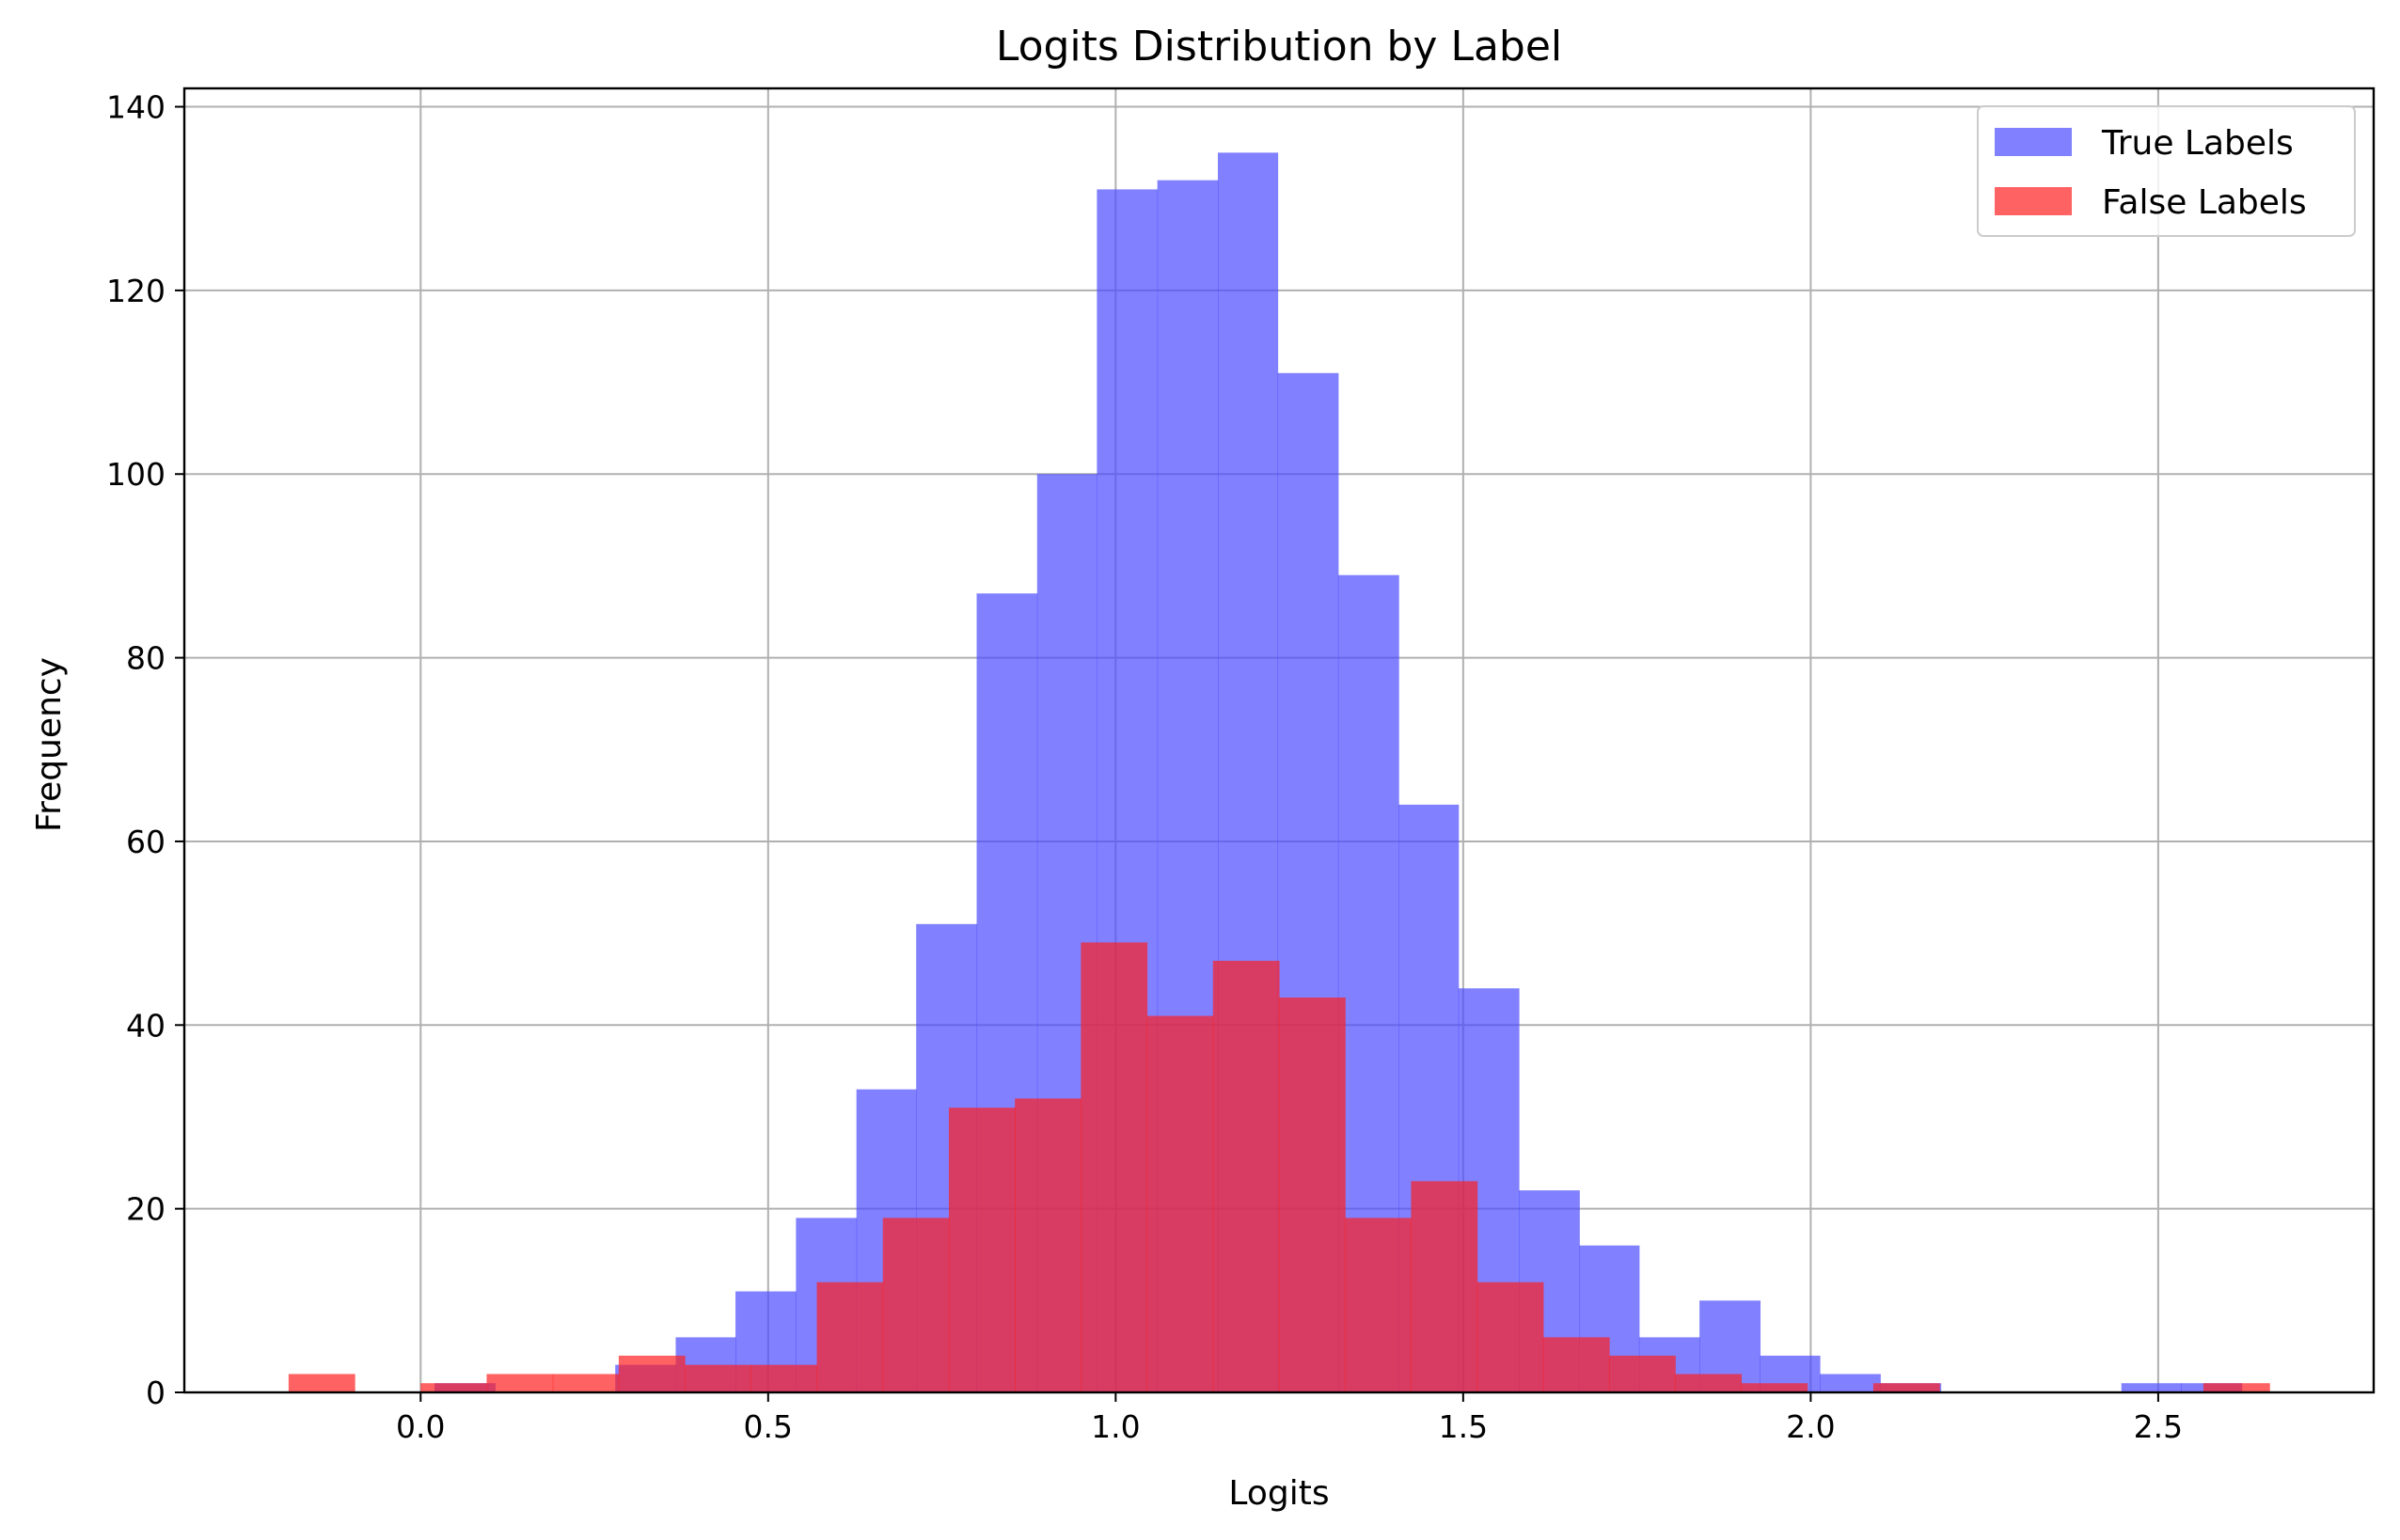  I want to click on x-axis-label: Logits, so click(1278, 1494).